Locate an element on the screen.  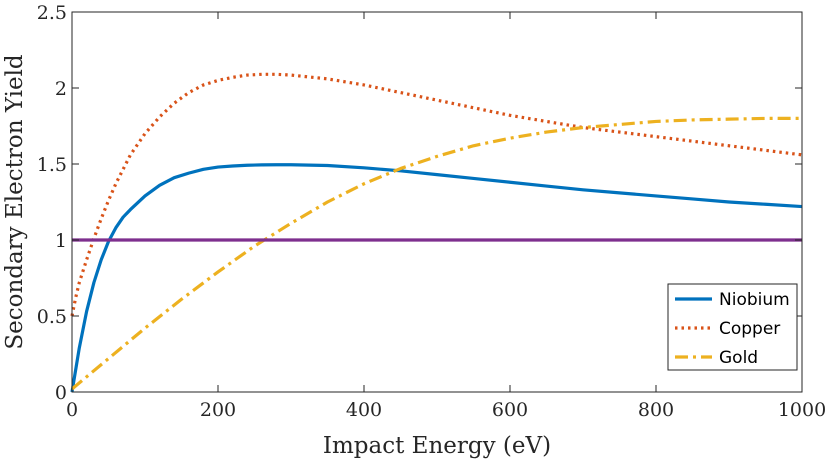
legend: Niobium Copper Gold is located at coordinates (732, 327).